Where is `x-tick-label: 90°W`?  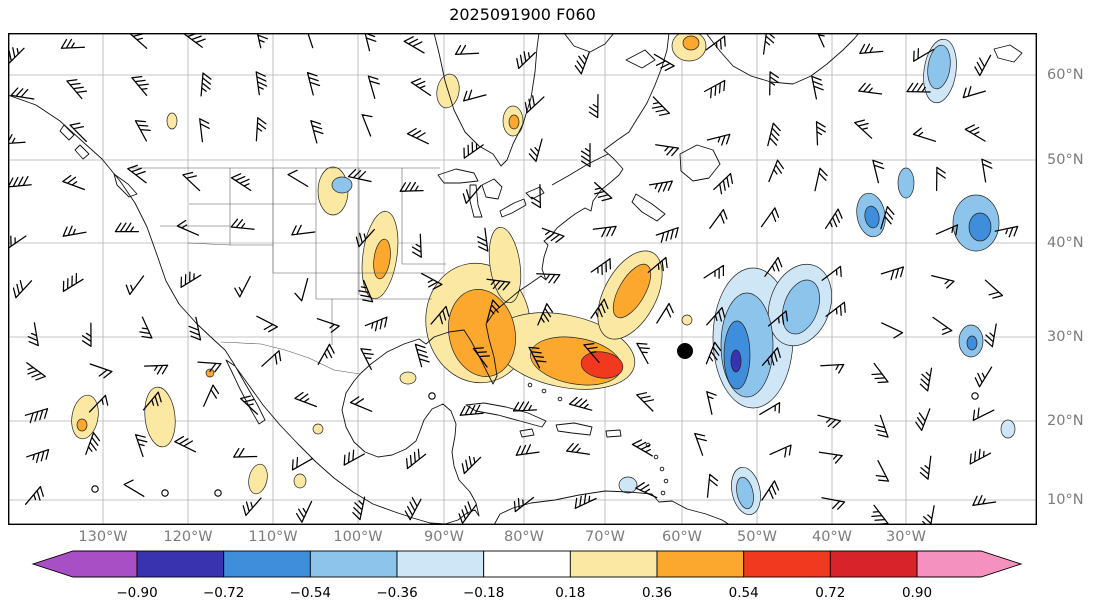 x-tick-label: 90°W is located at coordinates (444, 537).